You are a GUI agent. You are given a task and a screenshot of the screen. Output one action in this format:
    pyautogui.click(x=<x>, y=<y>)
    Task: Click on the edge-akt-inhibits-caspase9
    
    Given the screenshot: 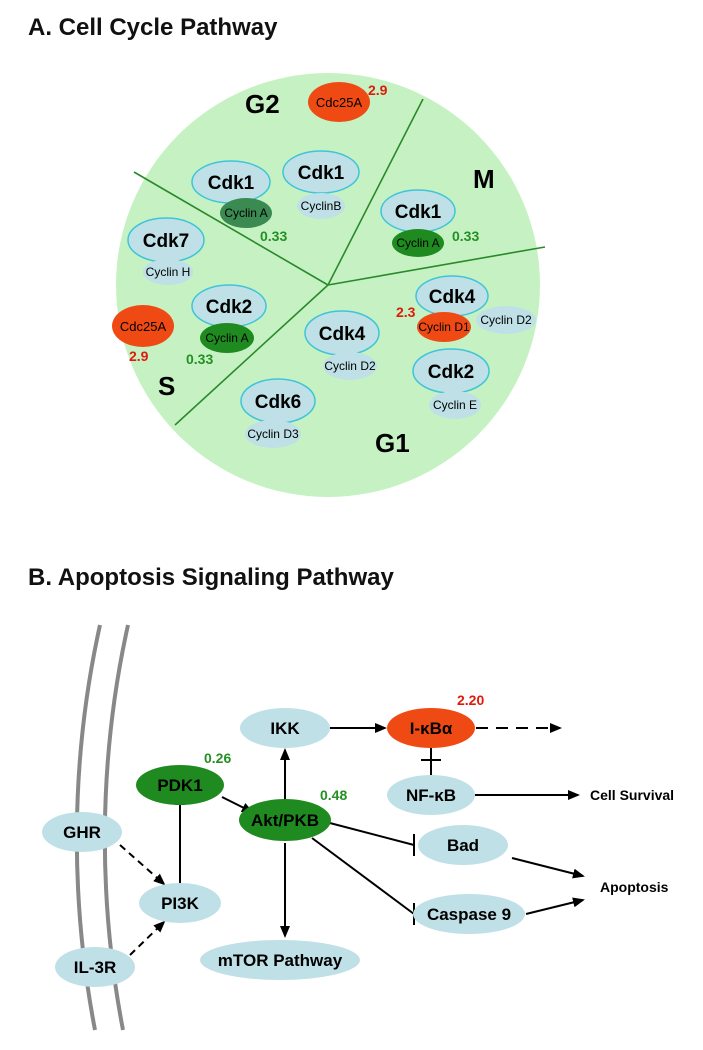 What is the action you would take?
    pyautogui.click(x=363, y=876)
    